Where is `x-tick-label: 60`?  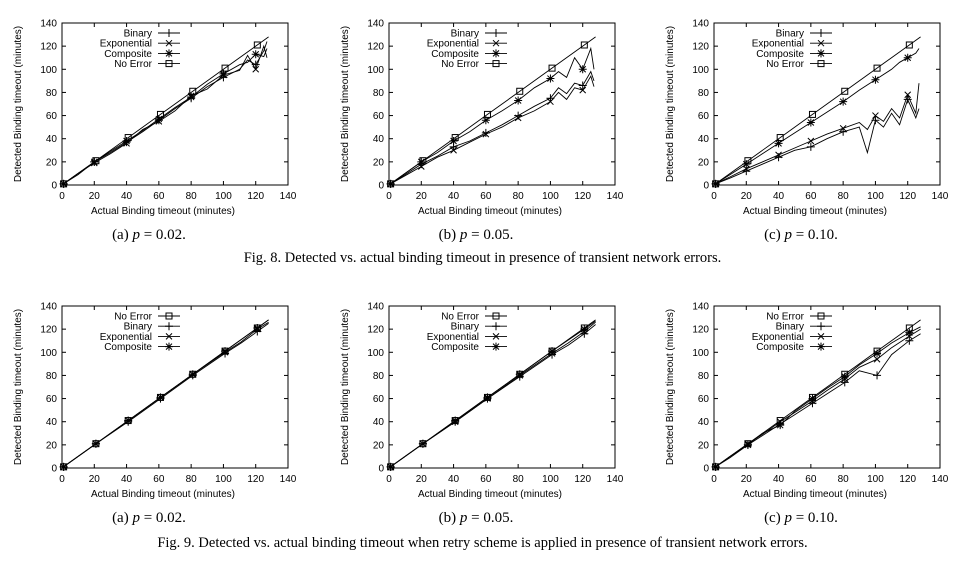 x-tick-label: 60 is located at coordinates (811, 479).